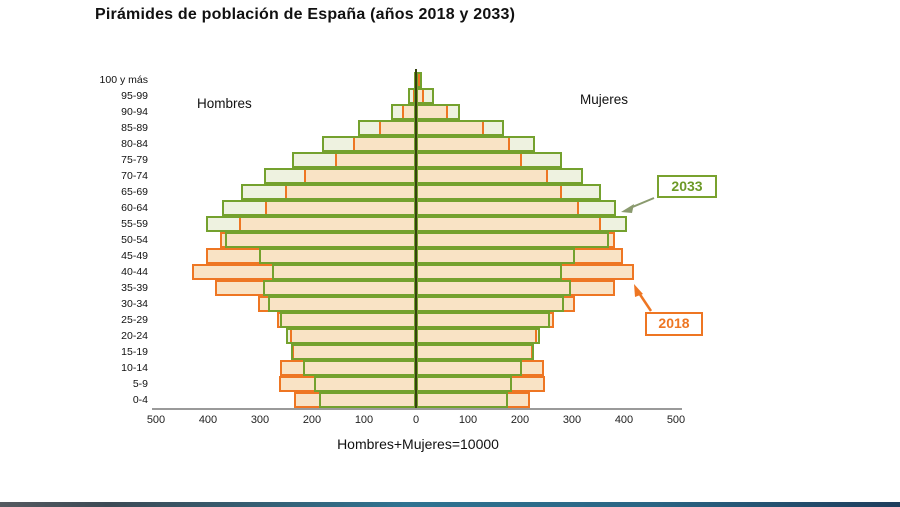 The height and width of the screenshot is (507, 900). Describe the element at coordinates (417, 409) in the screenshot. I see `x-axis-line` at that location.